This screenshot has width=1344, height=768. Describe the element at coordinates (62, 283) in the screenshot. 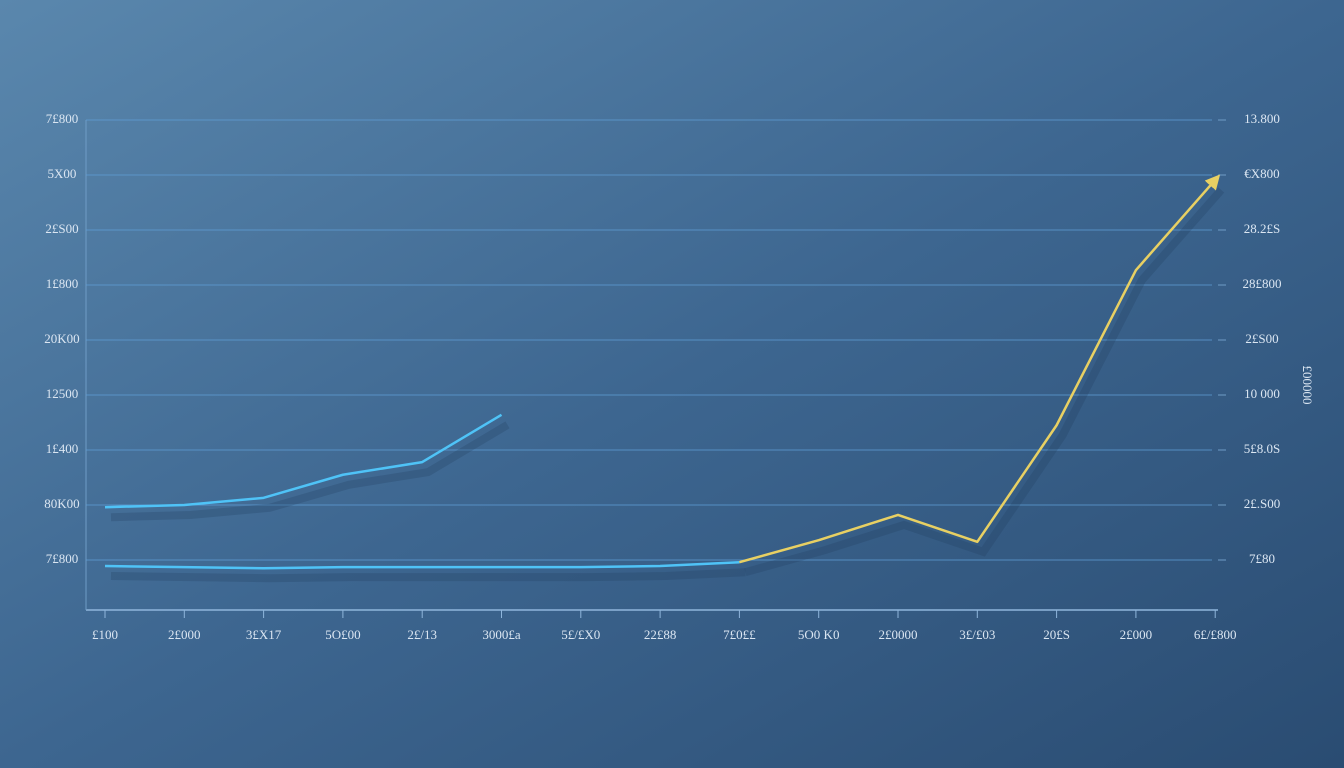

I see `y-tick-label: 1£800` at that location.